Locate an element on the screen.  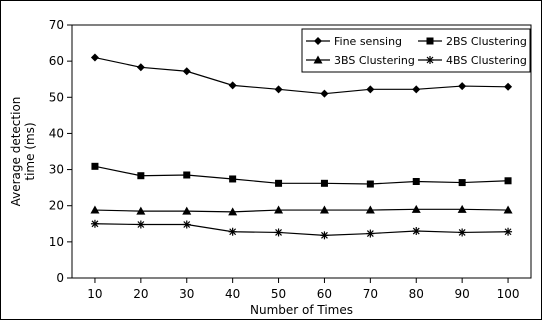
x-tick-label: 60 is located at coordinates (324, 294).